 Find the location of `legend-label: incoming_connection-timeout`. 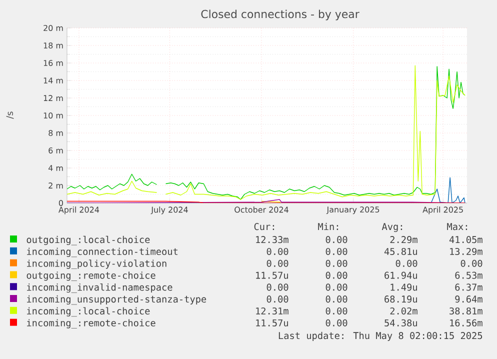

legend-label: incoming_connection-timeout is located at coordinates (102, 253).